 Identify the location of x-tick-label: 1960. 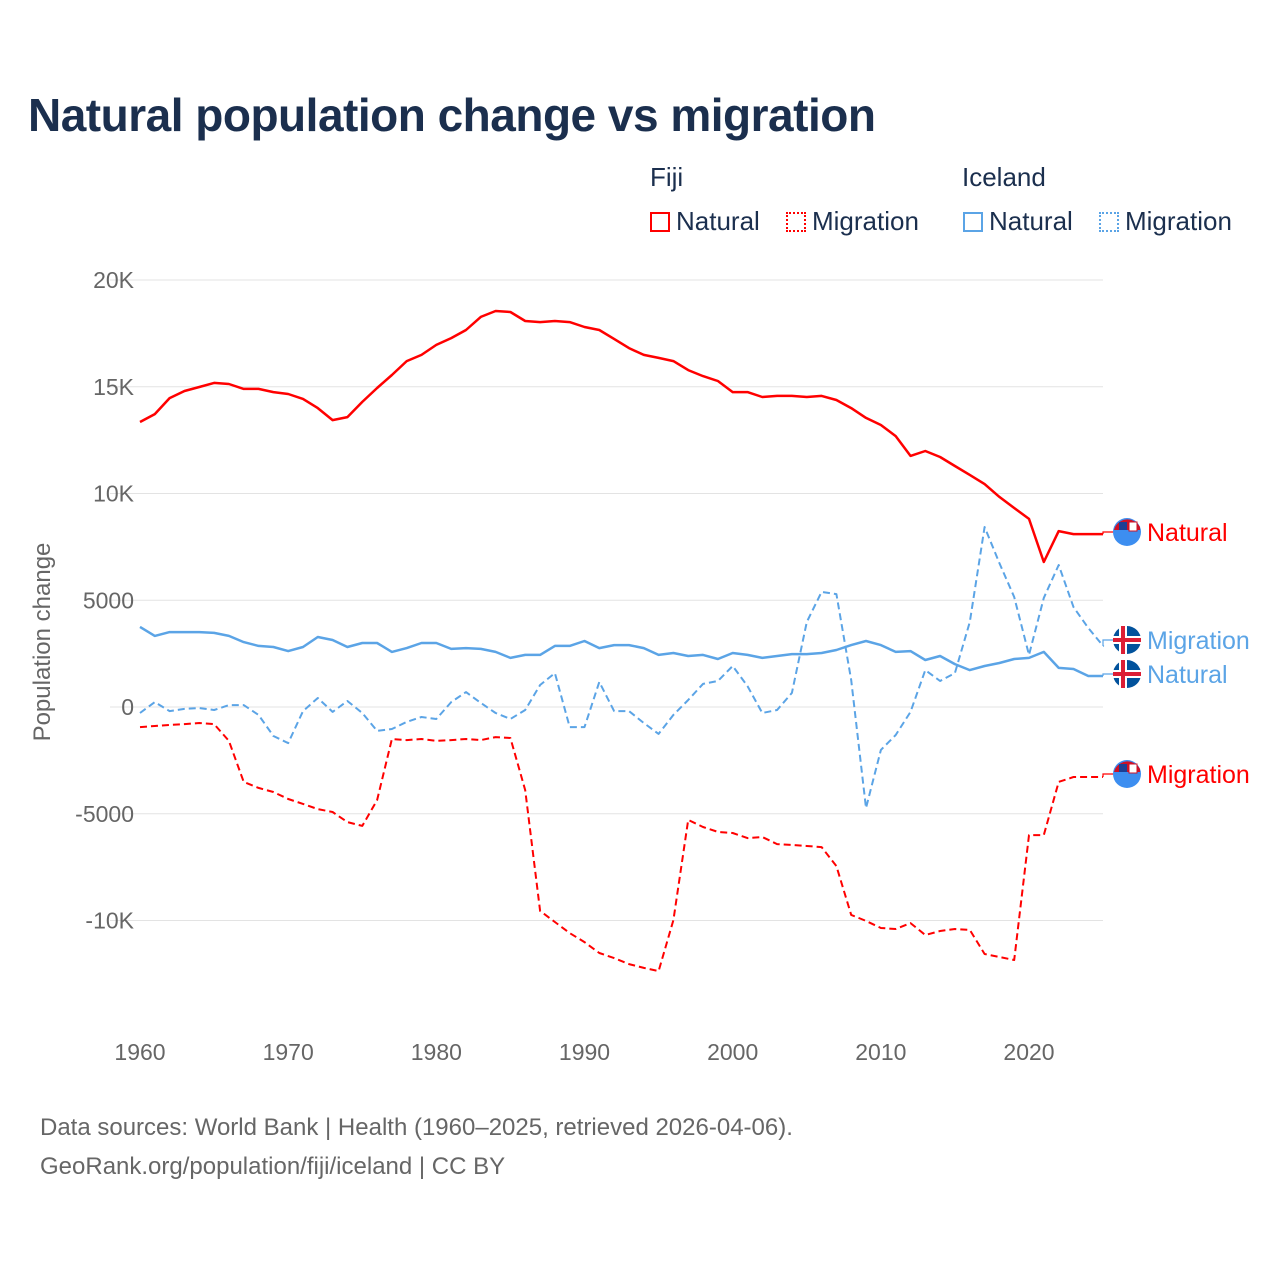
(139, 1052).